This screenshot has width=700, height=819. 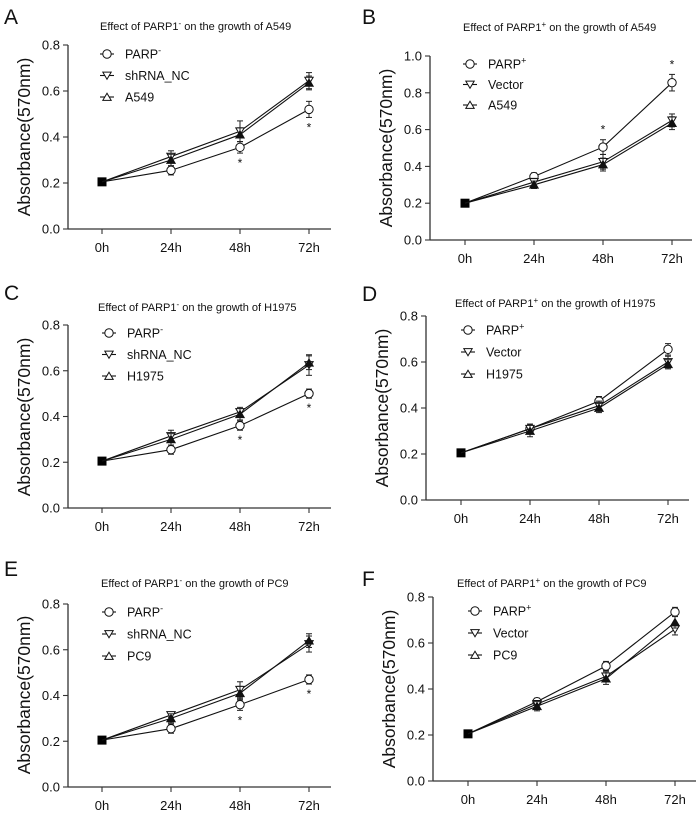 What do you see at coordinates (24, 137) in the screenshot?
I see `y-axis-label: Absorbance(570nm)` at bounding box center [24, 137].